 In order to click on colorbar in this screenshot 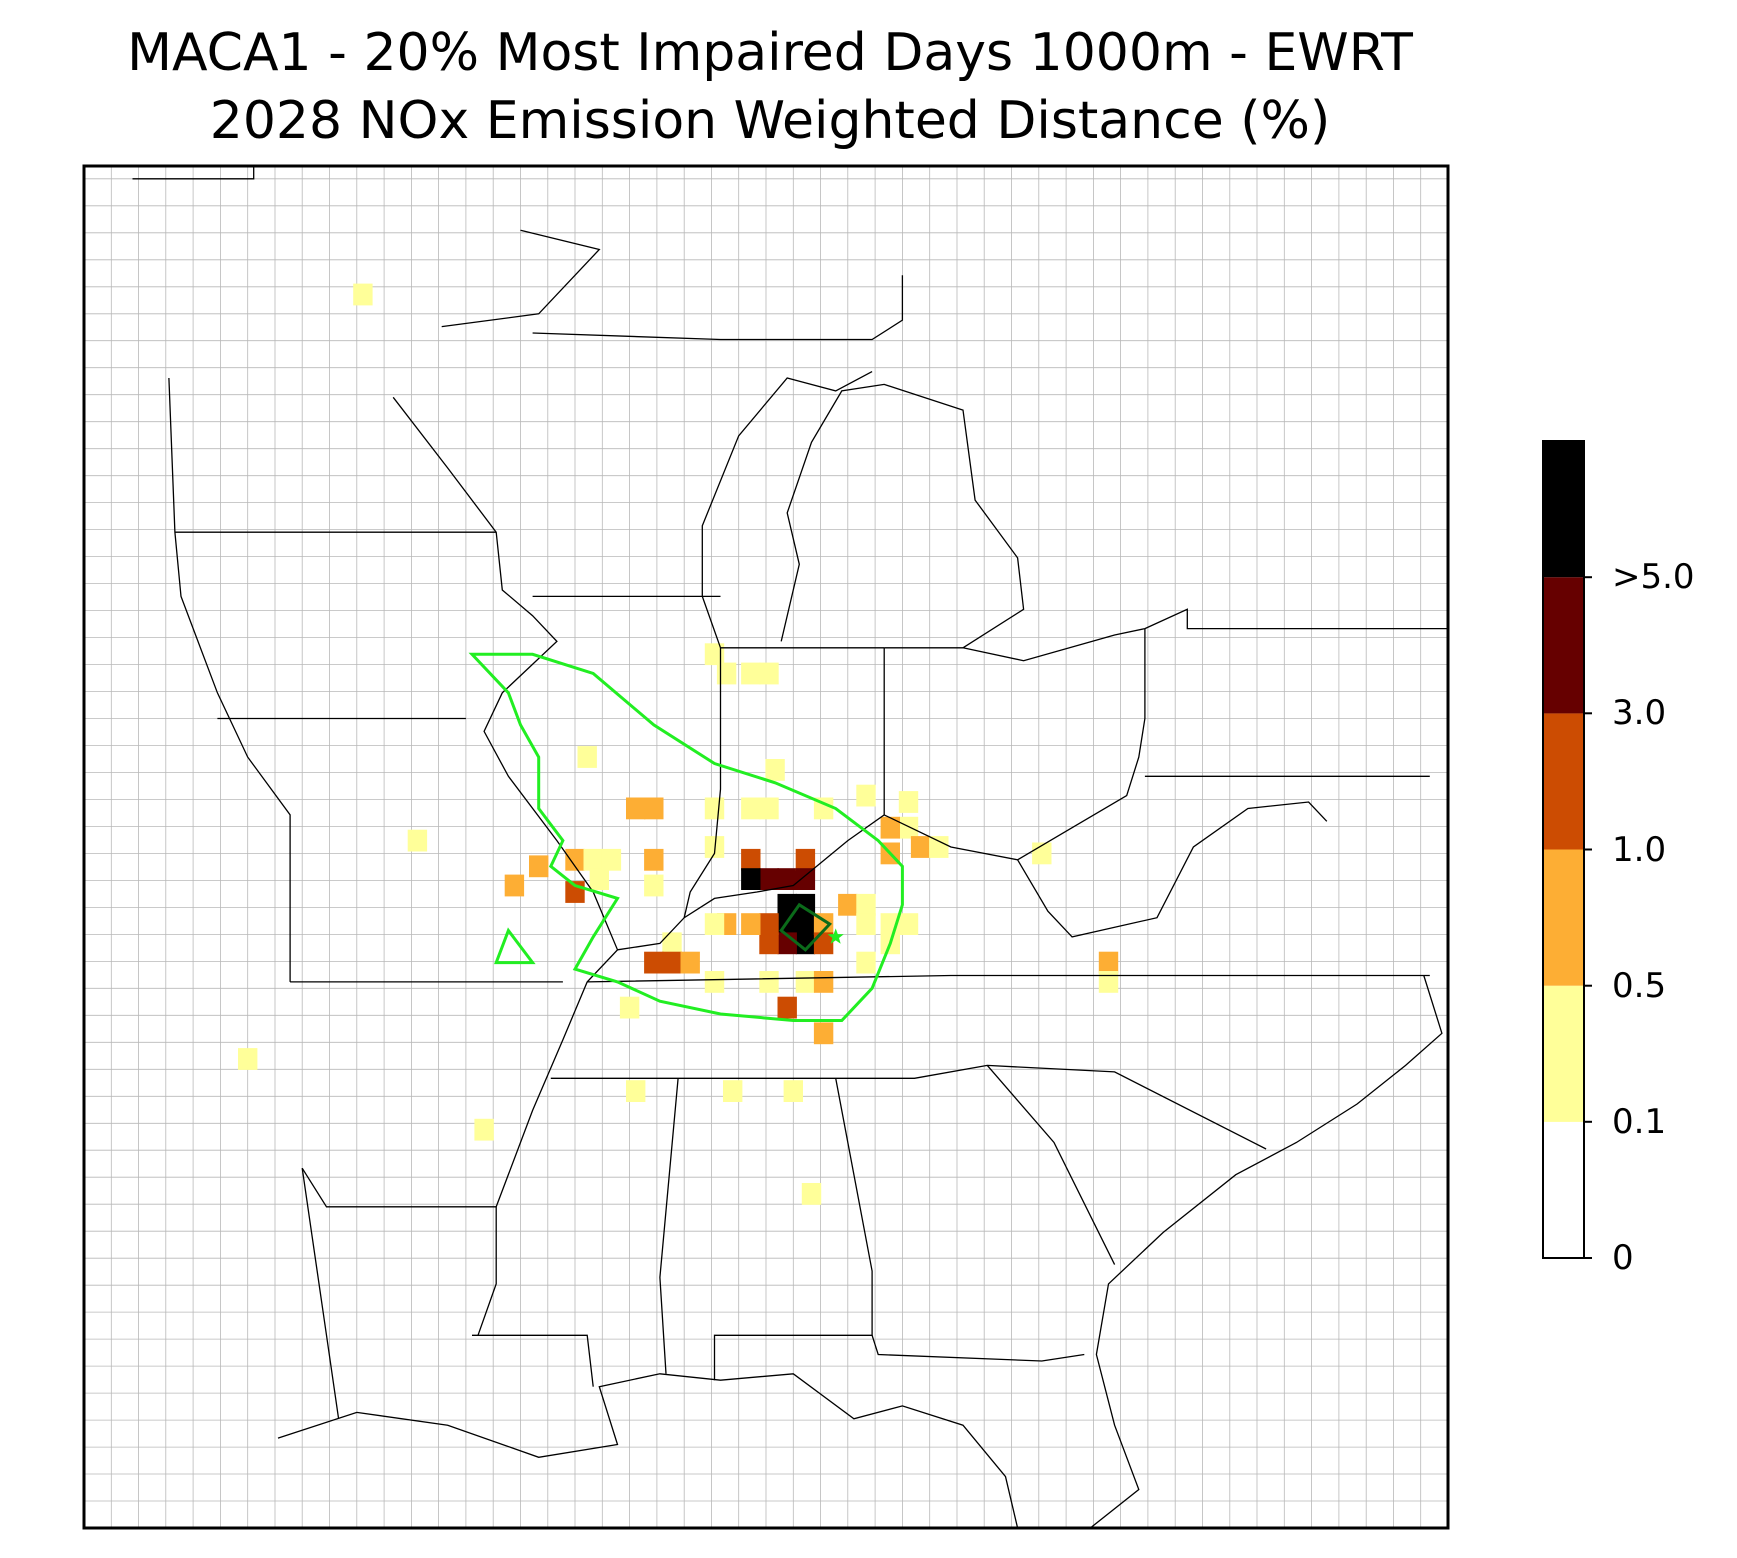, I will do `click(1567, 849)`.